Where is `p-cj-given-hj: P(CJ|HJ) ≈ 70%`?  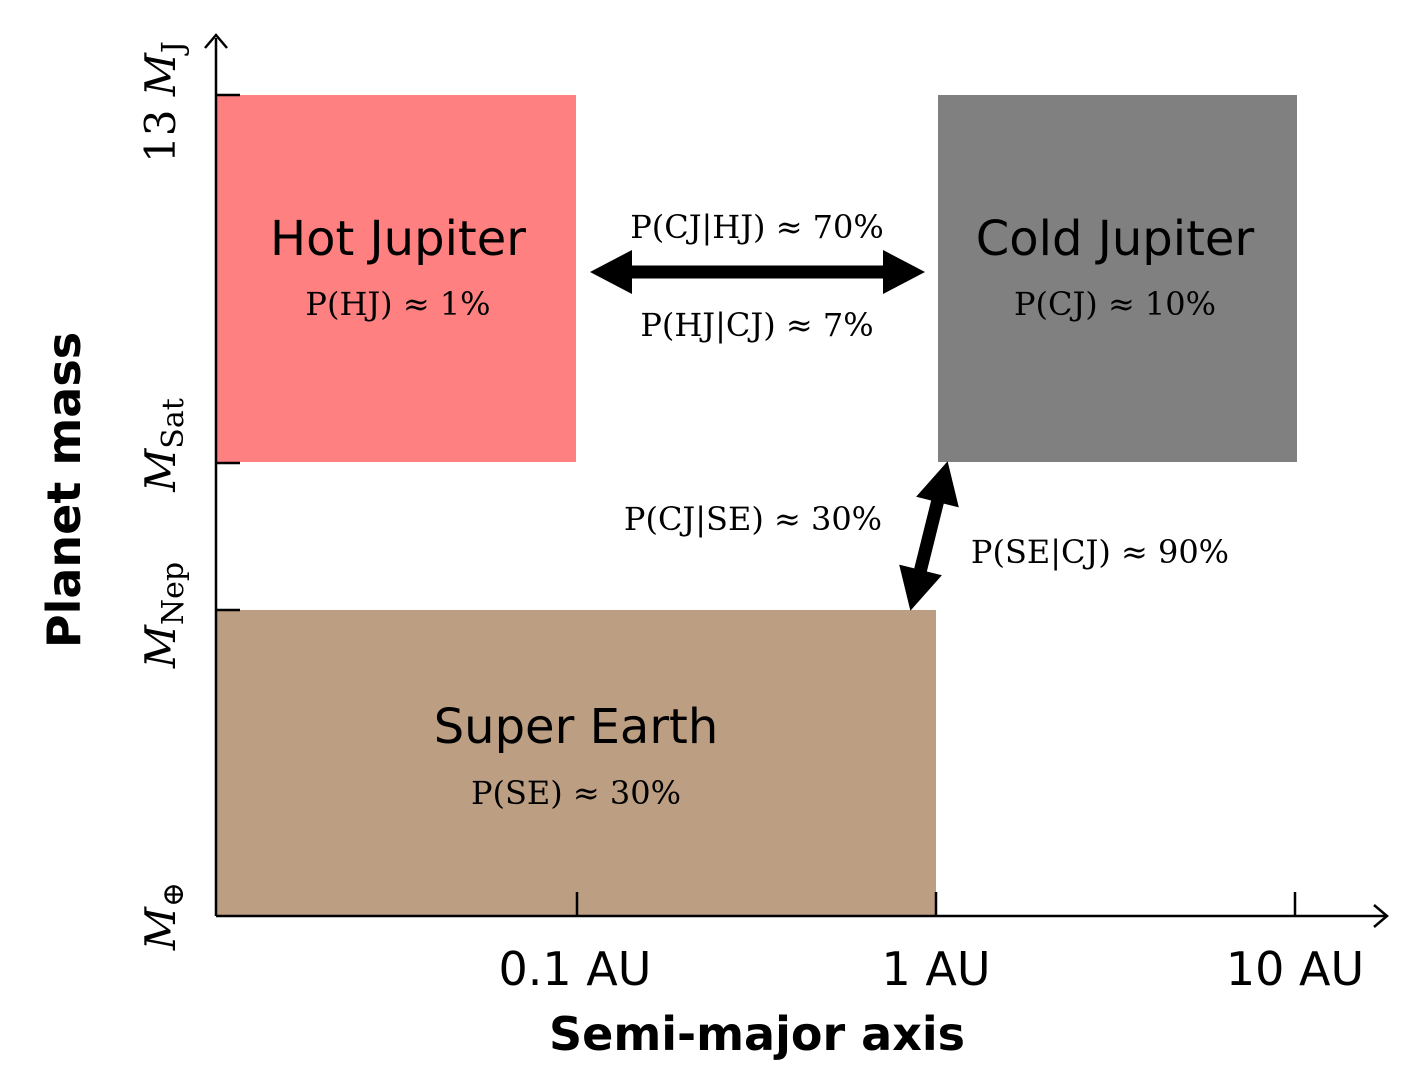
p-cj-given-hj: P(CJ|HJ) ≈ 70% is located at coordinates (757, 227).